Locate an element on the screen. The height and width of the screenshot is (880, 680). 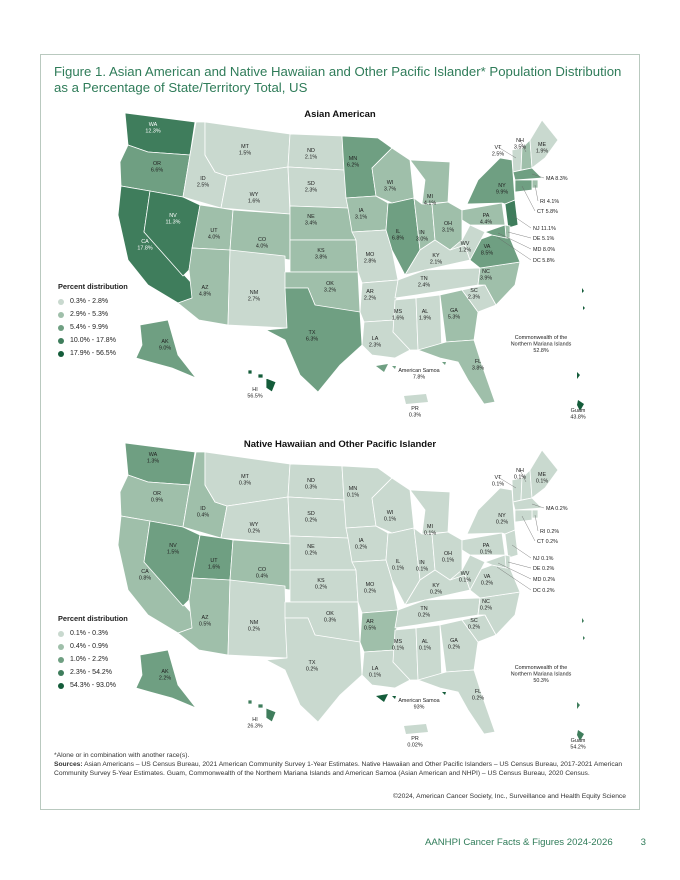
state-code-ia: IA is located at coordinates (360, 541).